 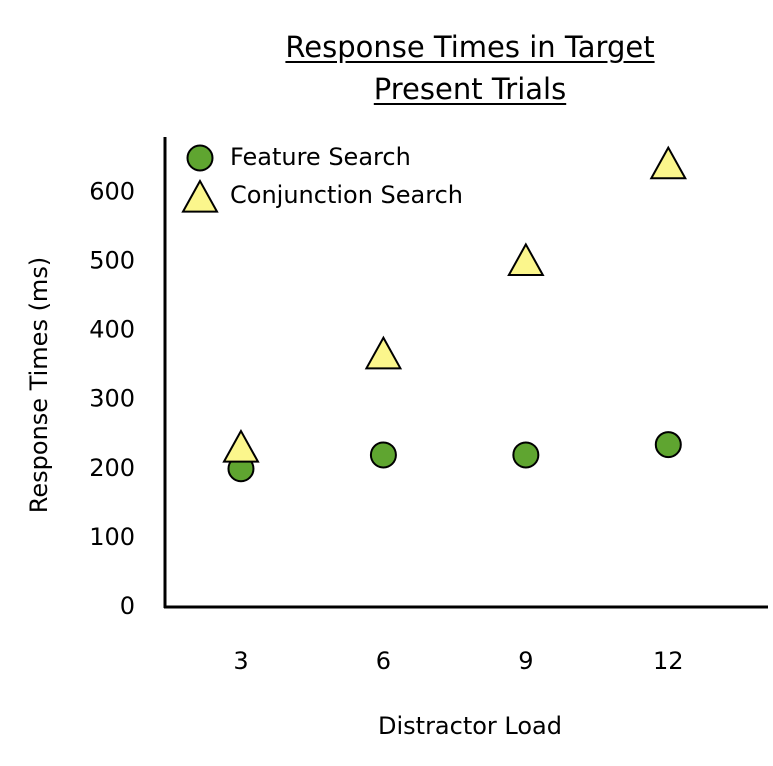 What do you see at coordinates (320, 157) in the screenshot?
I see `legend-label: Feature Search` at bounding box center [320, 157].